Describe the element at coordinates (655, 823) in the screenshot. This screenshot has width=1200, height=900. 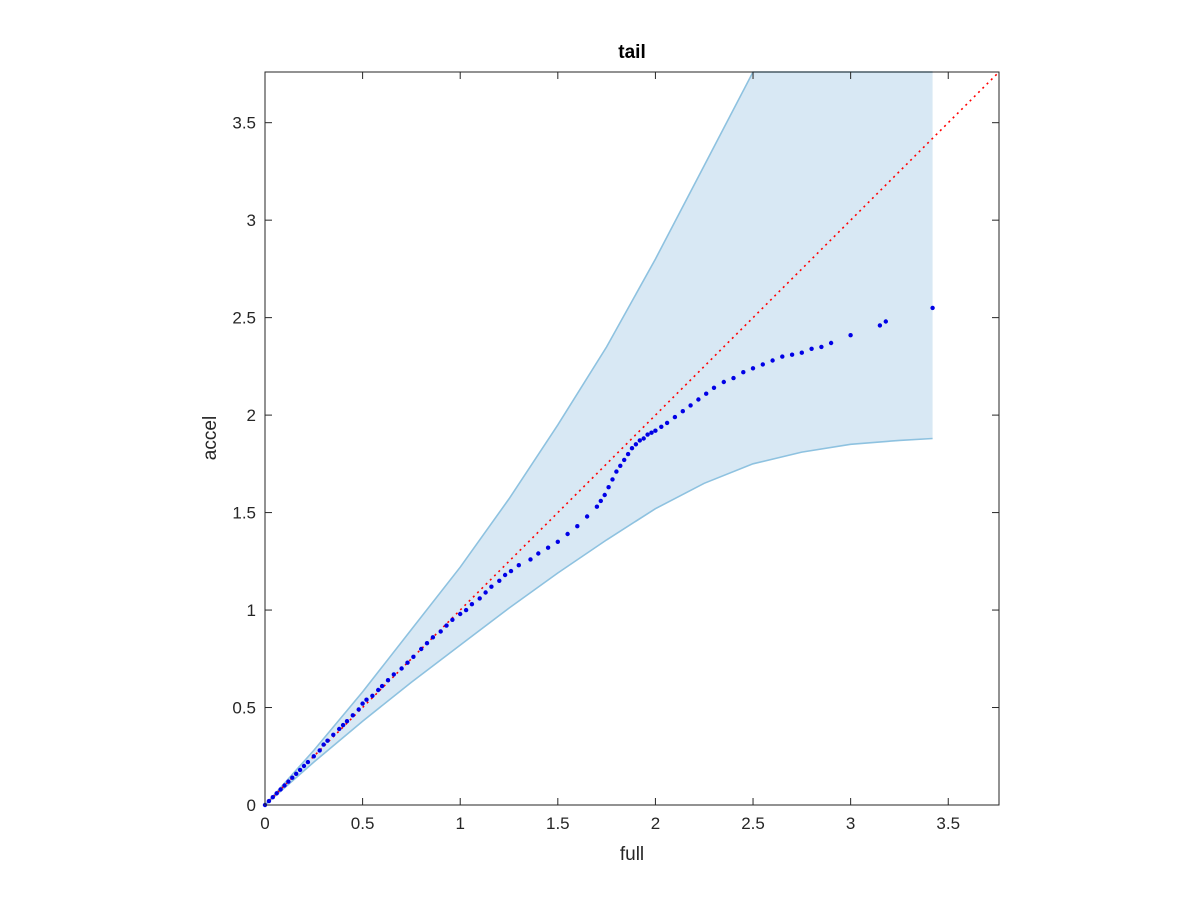
I see `x-tick-label: 2` at that location.